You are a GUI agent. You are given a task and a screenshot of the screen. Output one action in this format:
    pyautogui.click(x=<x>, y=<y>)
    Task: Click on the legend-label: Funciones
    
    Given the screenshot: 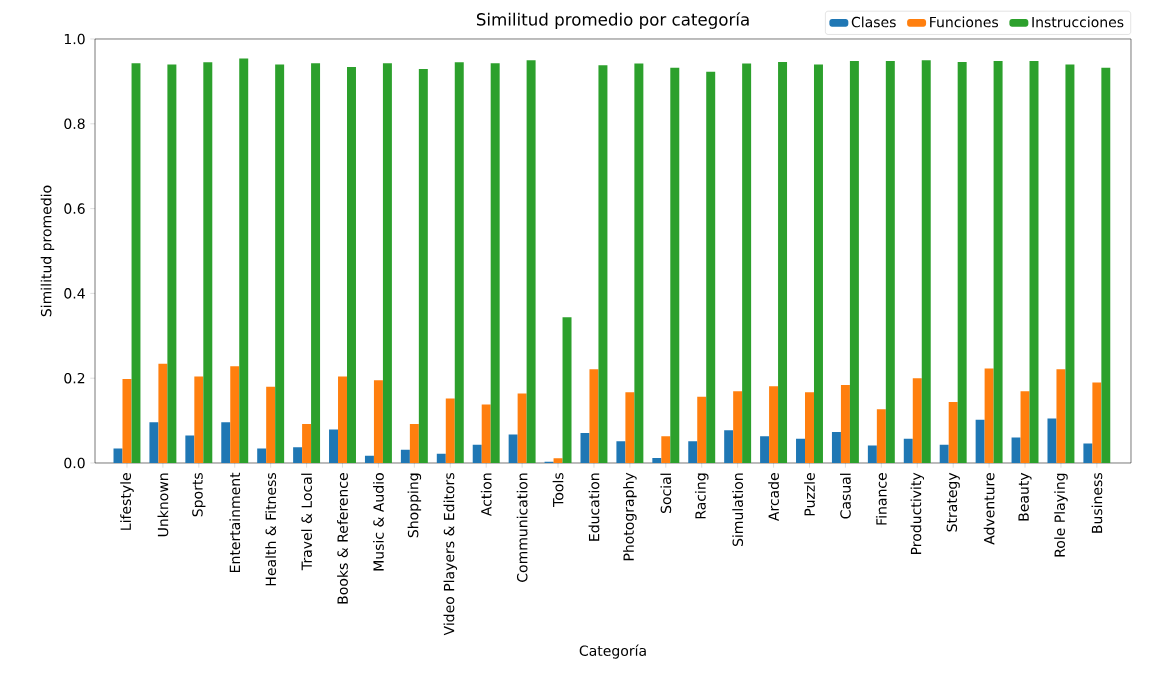 What is the action you would take?
    pyautogui.click(x=964, y=22)
    